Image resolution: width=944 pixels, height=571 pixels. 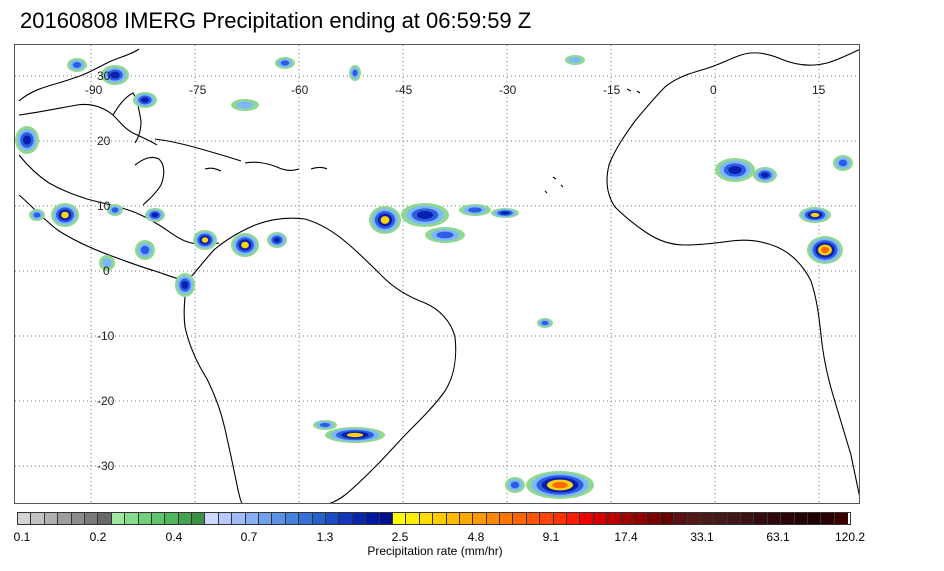 What do you see at coordinates (213, 391) in the screenshot?
I see `coastline-south-america-west` at bounding box center [213, 391].